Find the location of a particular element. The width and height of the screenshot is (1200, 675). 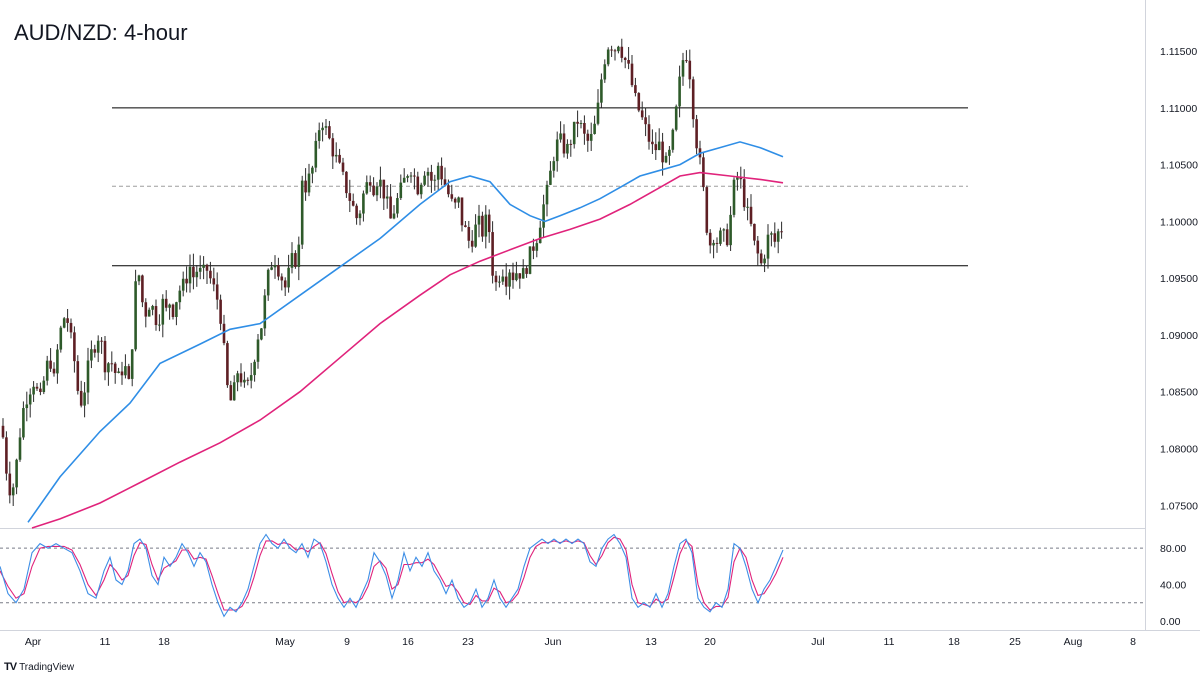

time-tick-label: Jul is located at coordinates (817, 642).